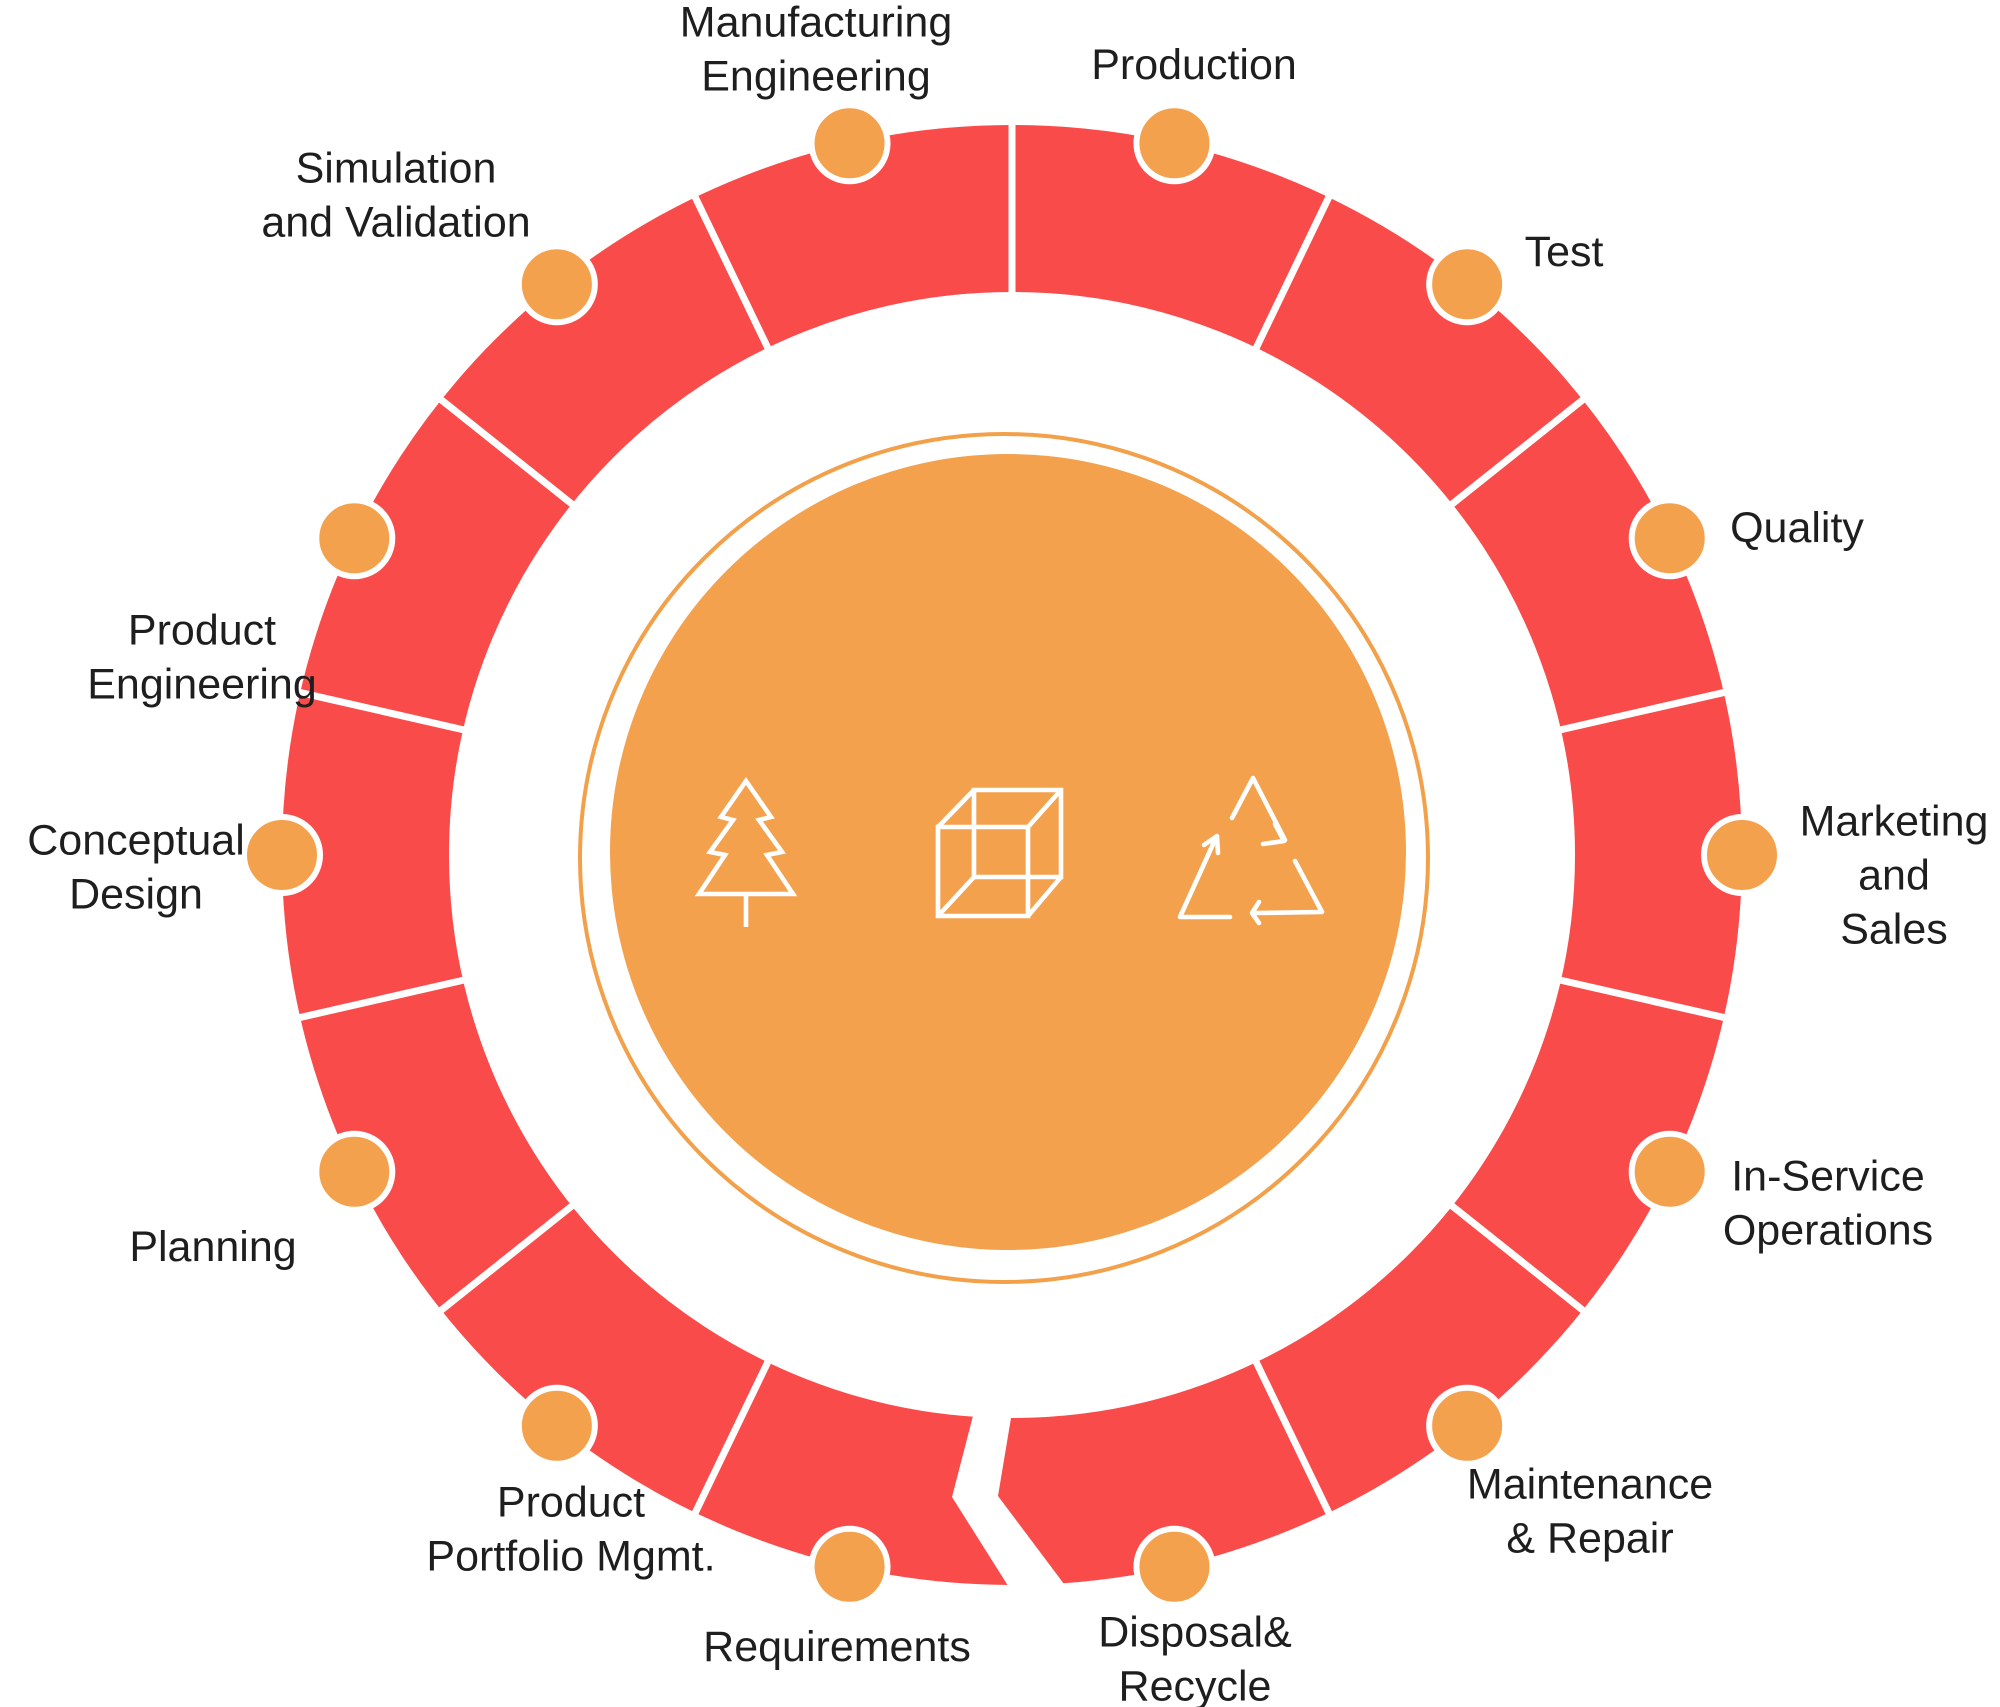 Image resolution: width=2000 pixels, height=1707 pixels. Describe the element at coordinates (1467, 284) in the screenshot. I see `stage-node-test` at that location.